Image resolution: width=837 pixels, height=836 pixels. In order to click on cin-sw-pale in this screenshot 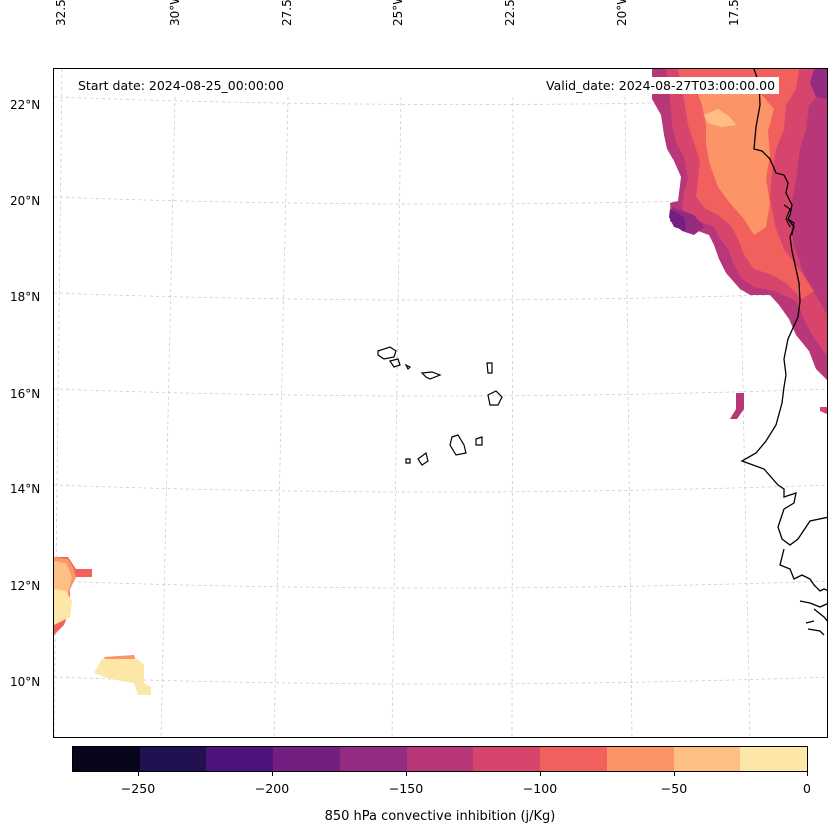, I will do `click(63, 607)`.